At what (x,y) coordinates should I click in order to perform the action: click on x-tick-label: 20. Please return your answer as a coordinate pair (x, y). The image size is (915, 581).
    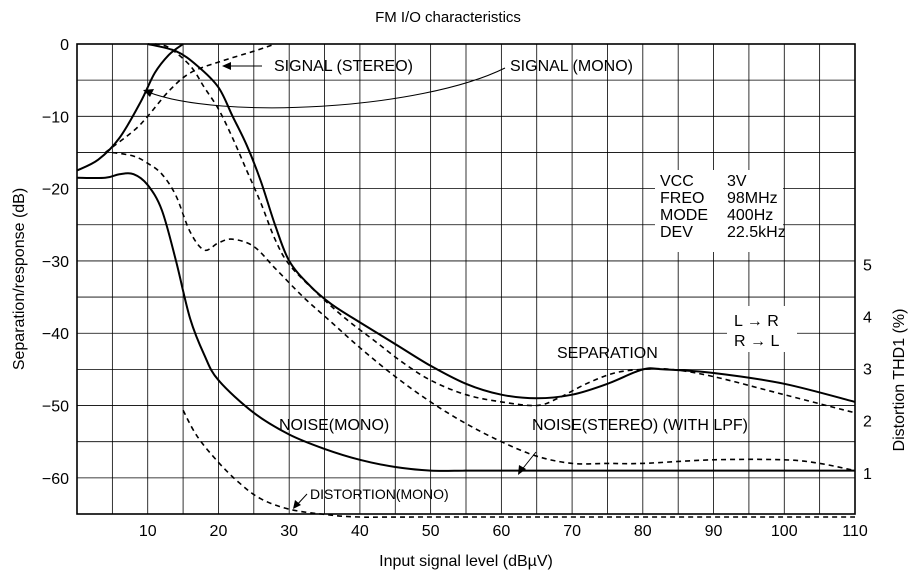
    Looking at the image, I should click on (219, 531).